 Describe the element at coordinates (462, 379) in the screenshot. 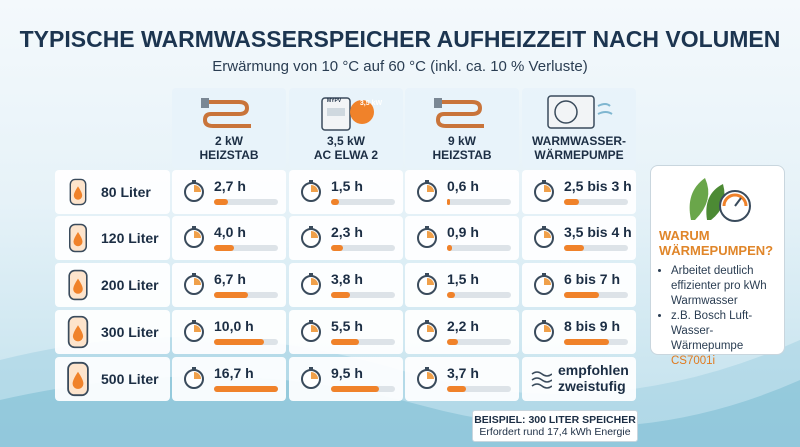

I see `table-cell: 3,7 h` at that location.